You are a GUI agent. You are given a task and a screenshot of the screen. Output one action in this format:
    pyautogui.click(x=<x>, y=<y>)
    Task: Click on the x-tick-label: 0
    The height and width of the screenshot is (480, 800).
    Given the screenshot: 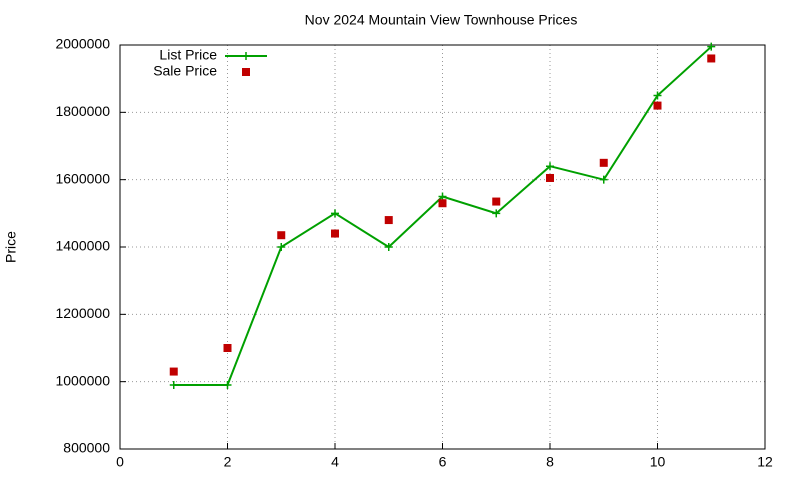 What is the action you would take?
    pyautogui.click(x=120, y=462)
    